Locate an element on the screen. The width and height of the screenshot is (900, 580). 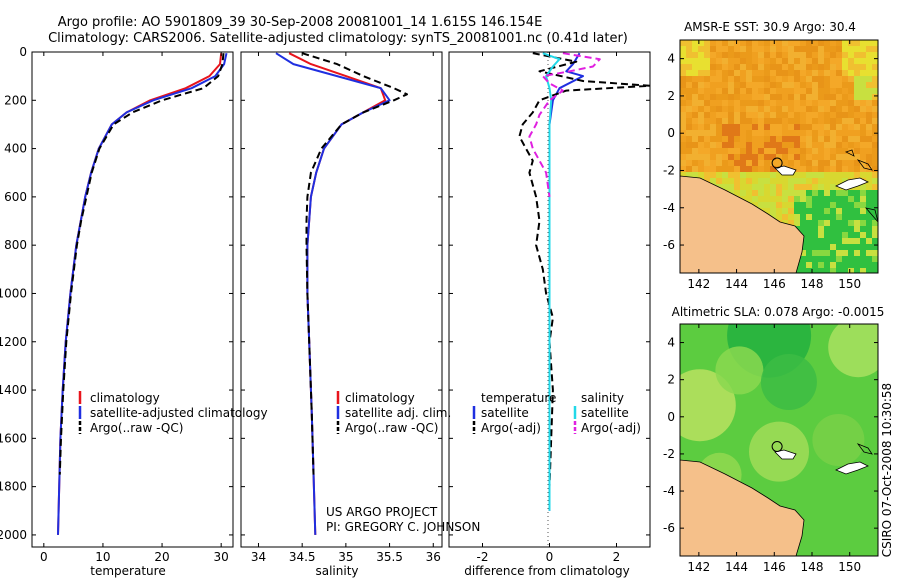
legend-argo: Argo(..raw -QC) is located at coordinates (391, 428).